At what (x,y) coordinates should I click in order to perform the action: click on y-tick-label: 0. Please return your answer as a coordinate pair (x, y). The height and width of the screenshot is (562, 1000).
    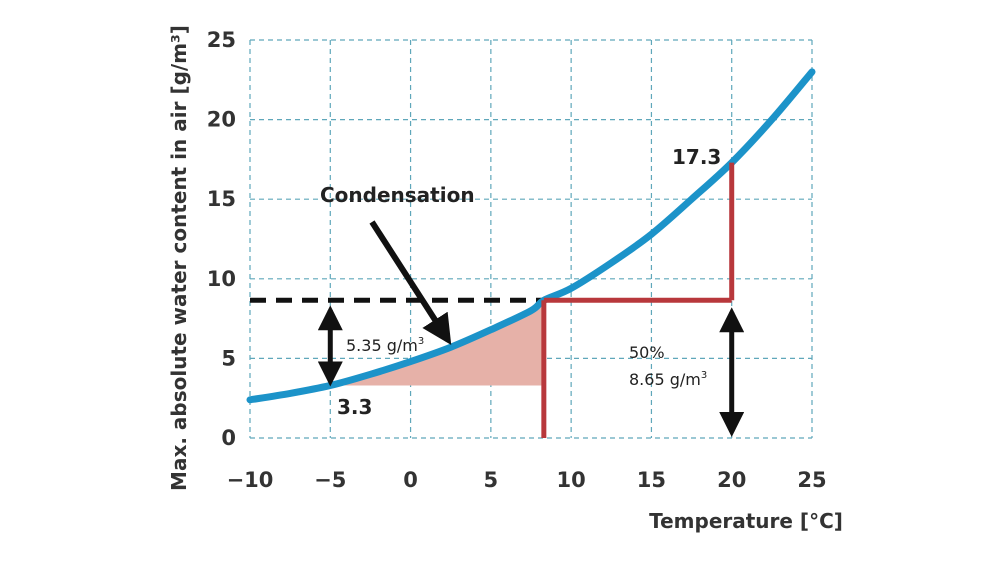
    Looking at the image, I should click on (228, 438).